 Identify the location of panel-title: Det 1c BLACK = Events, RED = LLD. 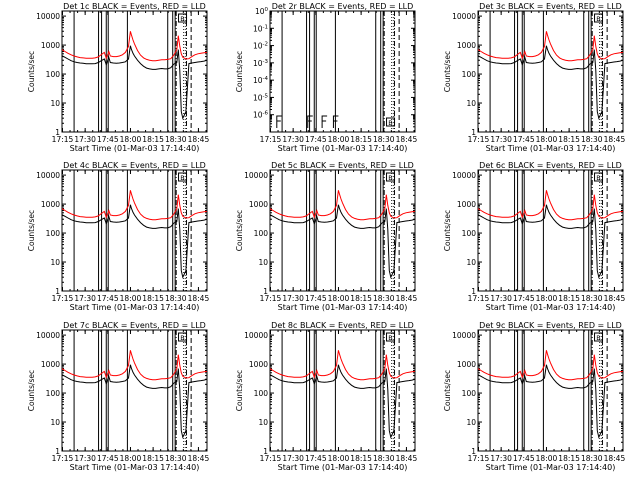
(134, 6).